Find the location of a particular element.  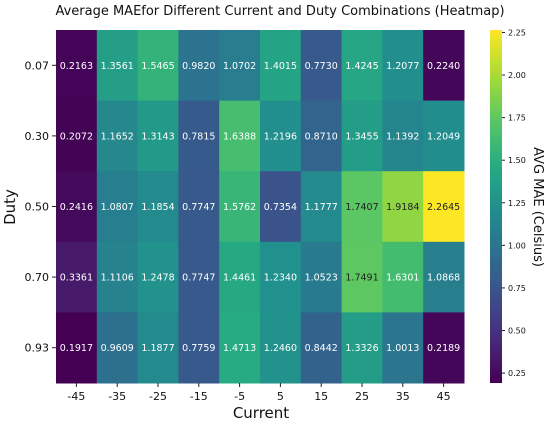

cell-value-label: 1.2460 is located at coordinates (280, 348).